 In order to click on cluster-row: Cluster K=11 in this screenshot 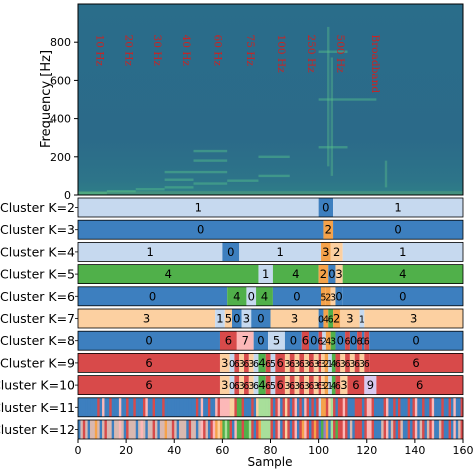, I will do `click(232, 407)`.